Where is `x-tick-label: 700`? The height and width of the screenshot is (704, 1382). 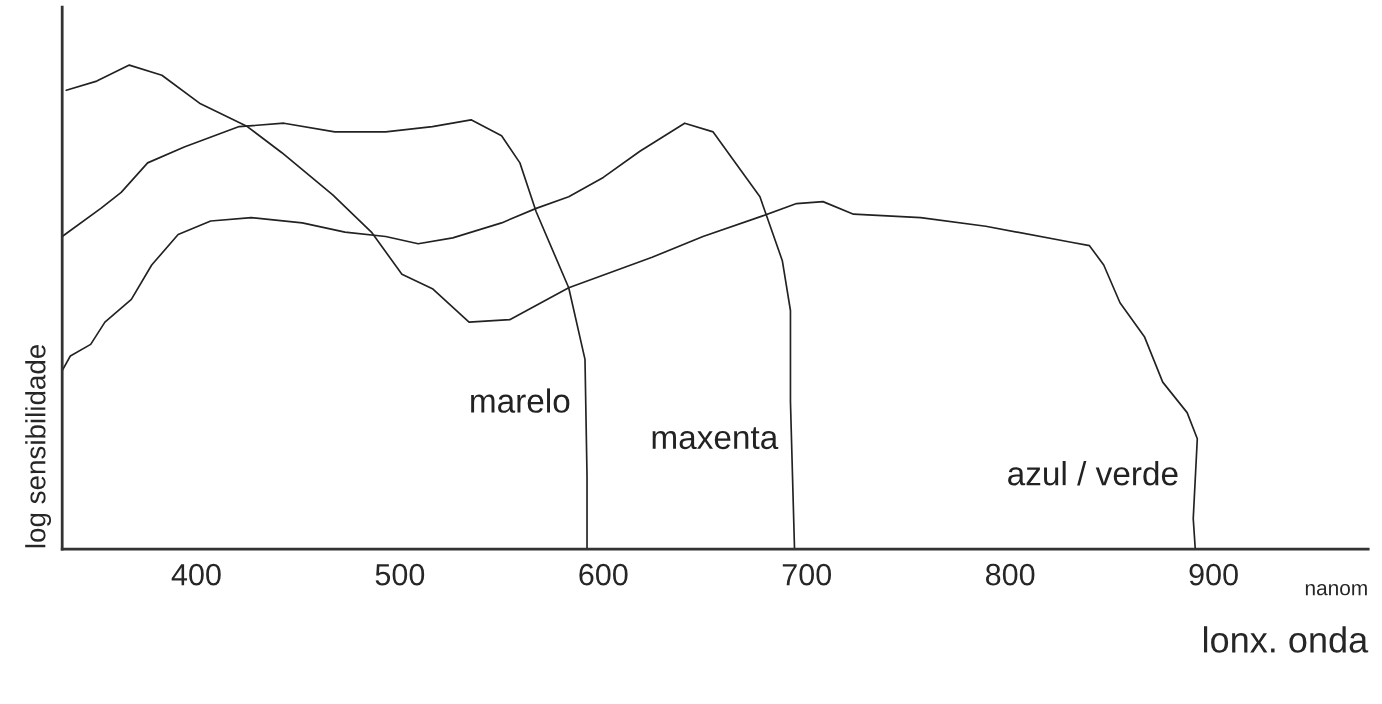
x-tick-label: 700 is located at coordinates (807, 574).